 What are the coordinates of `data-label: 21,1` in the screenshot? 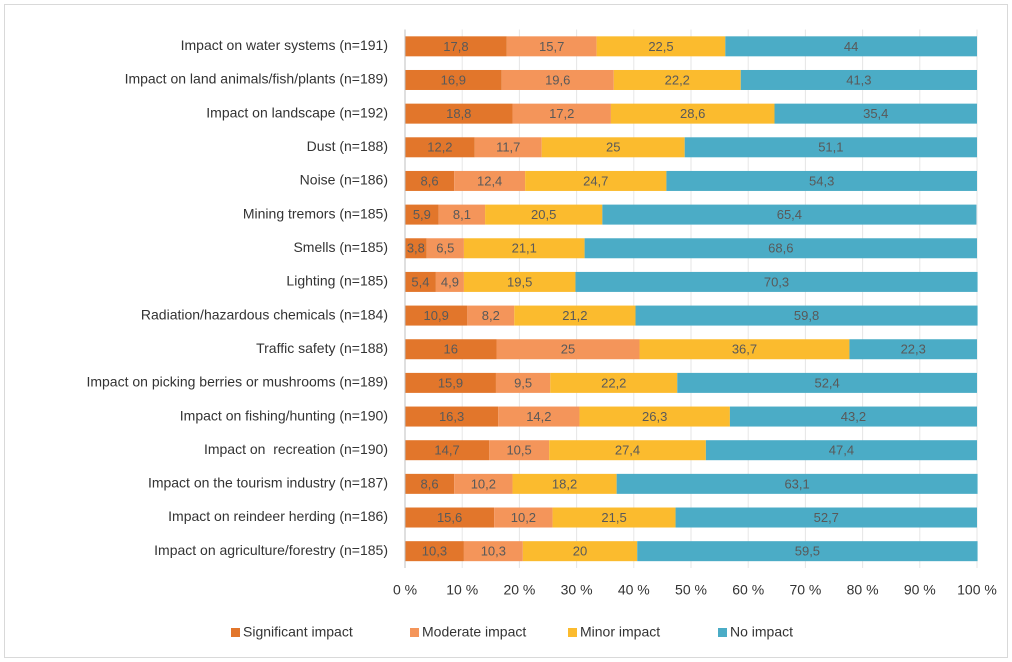 It's located at (524, 248).